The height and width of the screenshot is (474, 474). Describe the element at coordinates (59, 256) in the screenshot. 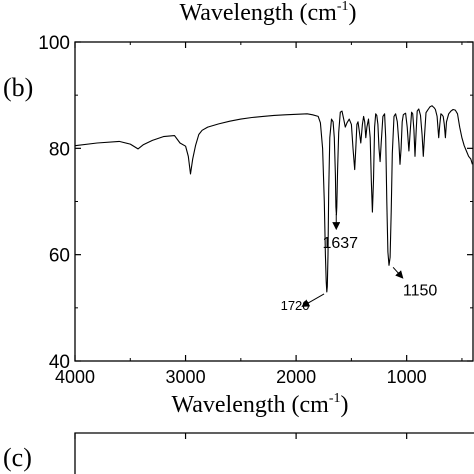

I see `y-tick-label-60: 60` at that location.